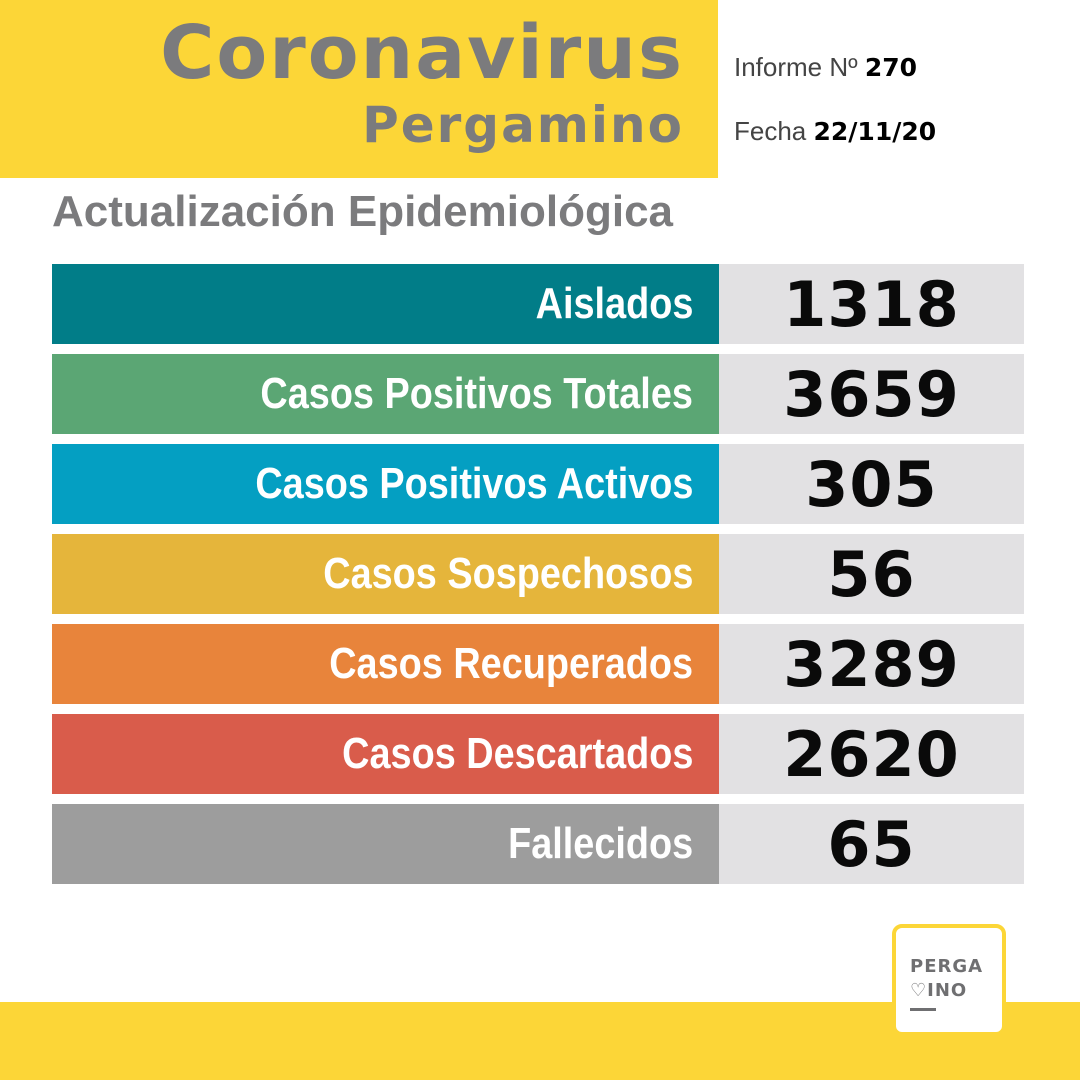 The width and height of the screenshot is (1080, 1080). Describe the element at coordinates (871, 484) in the screenshot. I see `stat-value: 305` at that location.